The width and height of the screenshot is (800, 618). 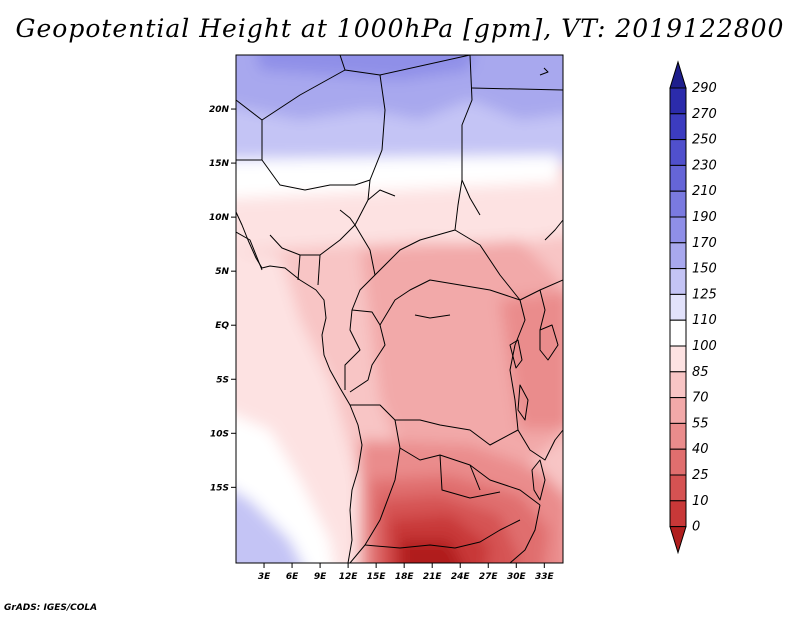 What do you see at coordinates (704, 140) in the screenshot?
I see `colorbar-label: 250` at bounding box center [704, 140].